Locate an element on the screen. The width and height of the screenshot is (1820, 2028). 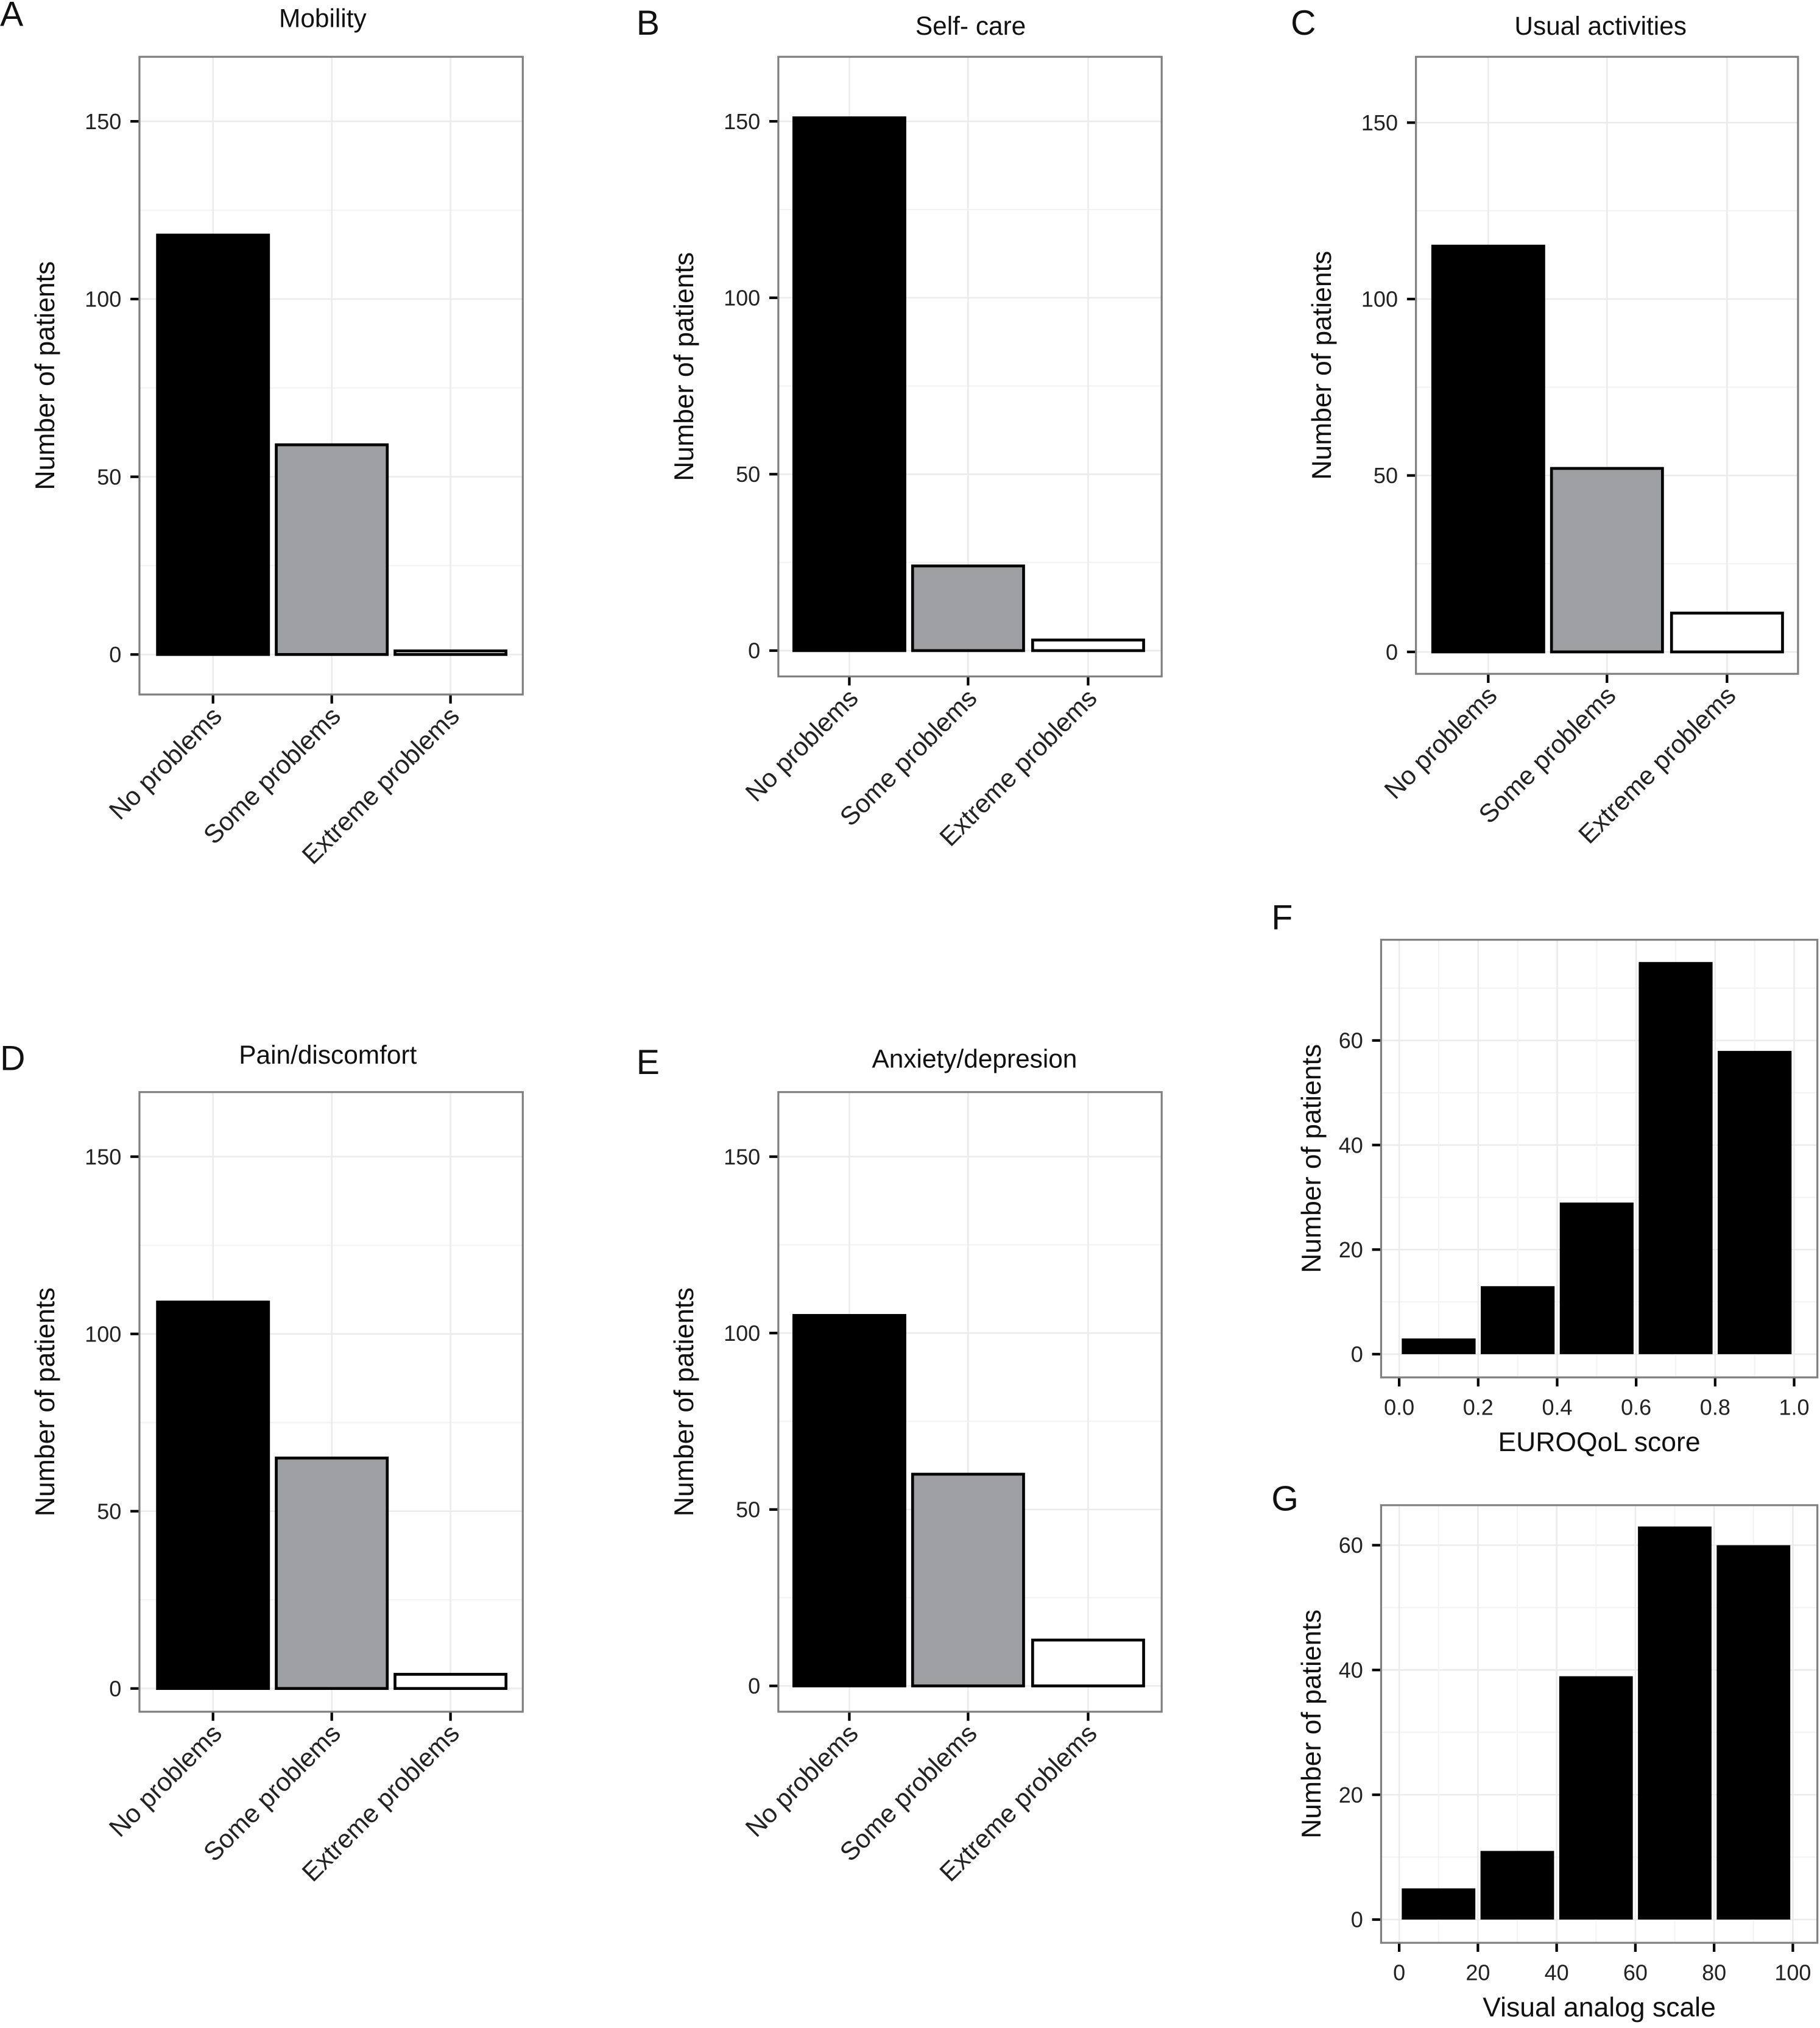
panel-letter: B is located at coordinates (648, 23).